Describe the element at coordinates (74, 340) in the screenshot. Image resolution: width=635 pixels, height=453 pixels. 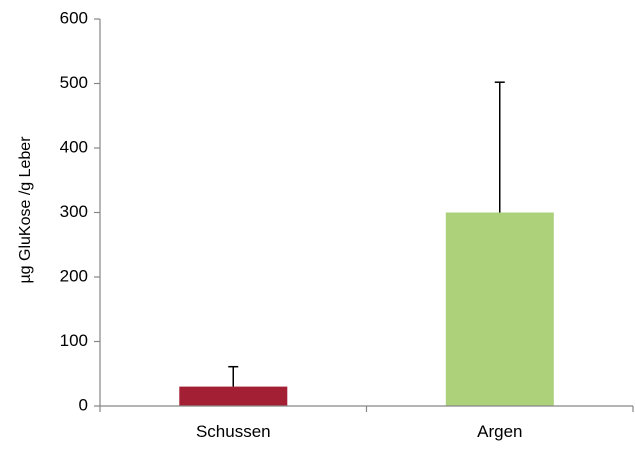
I see `y-tick-label: 100` at that location.